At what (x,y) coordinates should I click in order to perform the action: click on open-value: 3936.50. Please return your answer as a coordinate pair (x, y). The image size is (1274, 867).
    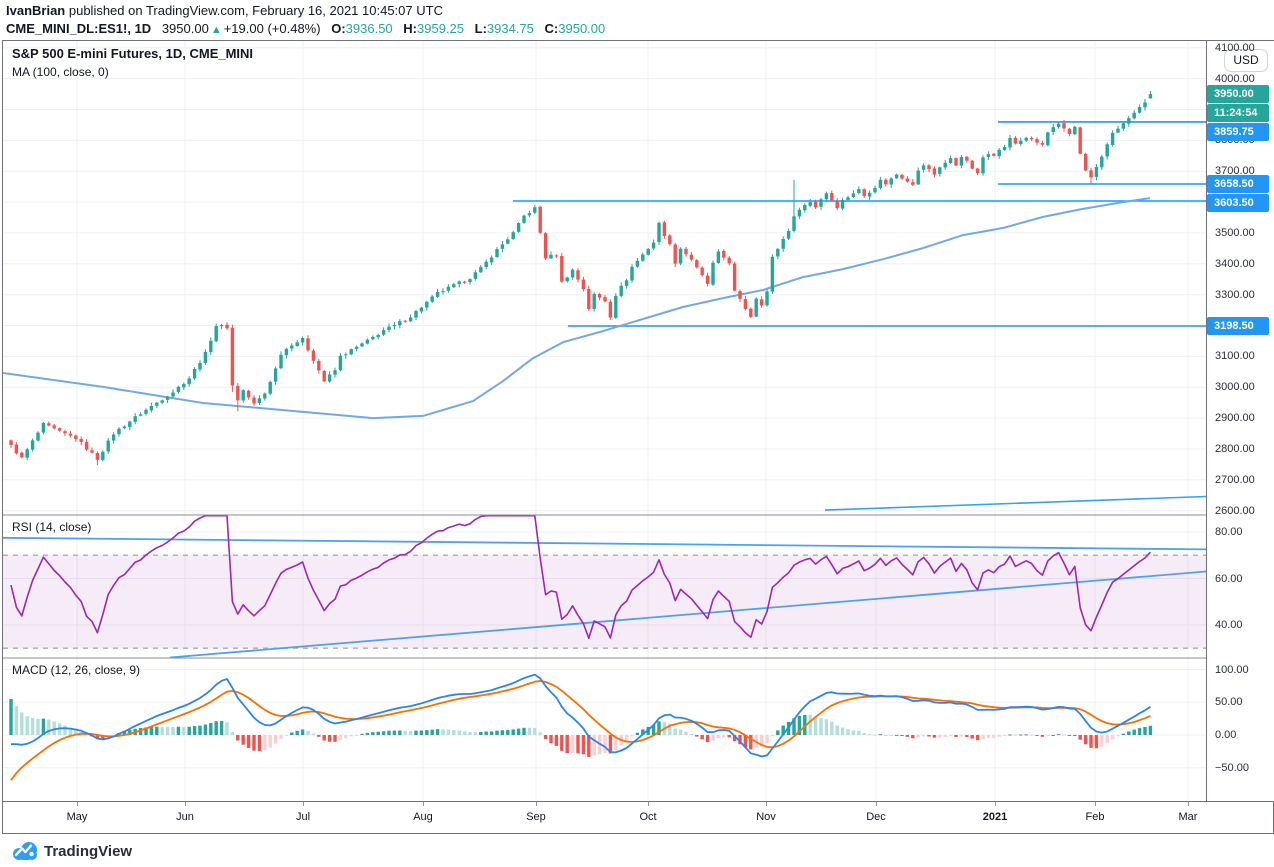
    Looking at the image, I should click on (369, 28).